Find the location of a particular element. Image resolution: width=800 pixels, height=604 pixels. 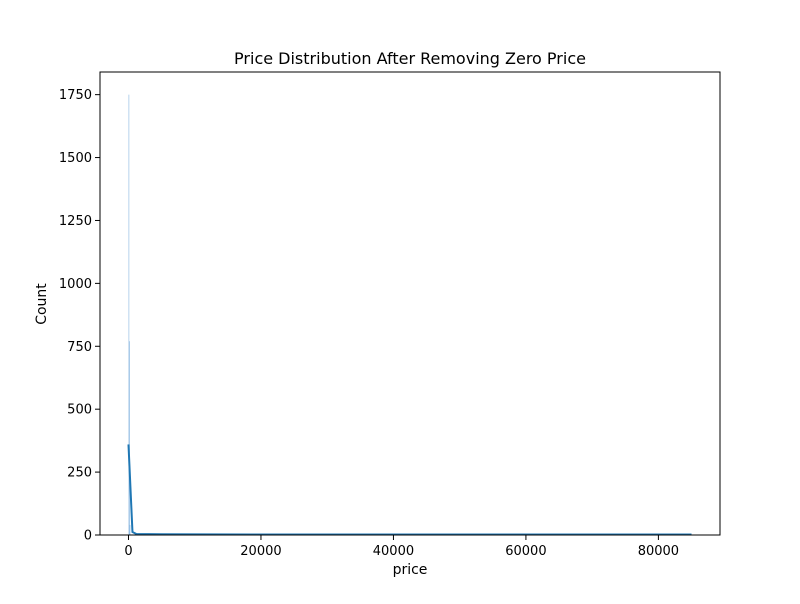

y-axis-ticks: 0 250 500 750 1000 1250 1500 1750 is located at coordinates (79, 316).